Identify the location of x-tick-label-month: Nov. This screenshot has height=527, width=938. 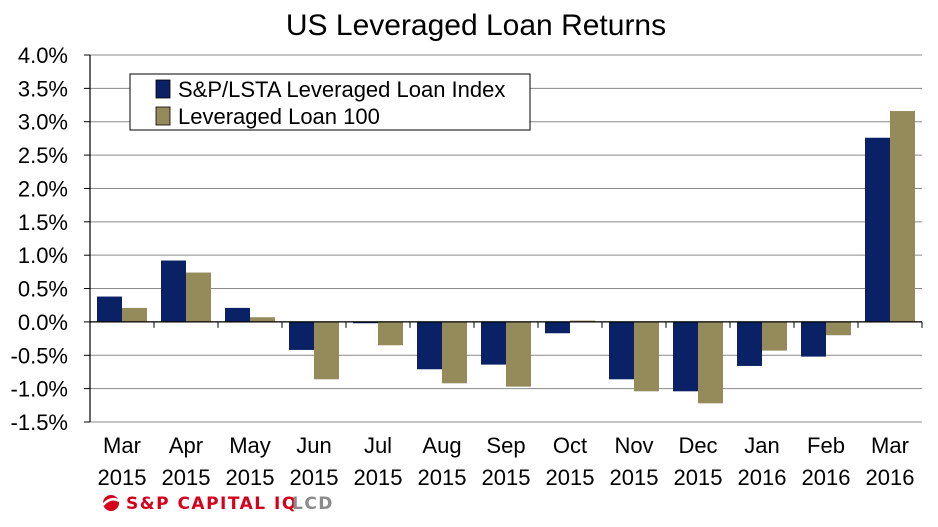
(633, 445).